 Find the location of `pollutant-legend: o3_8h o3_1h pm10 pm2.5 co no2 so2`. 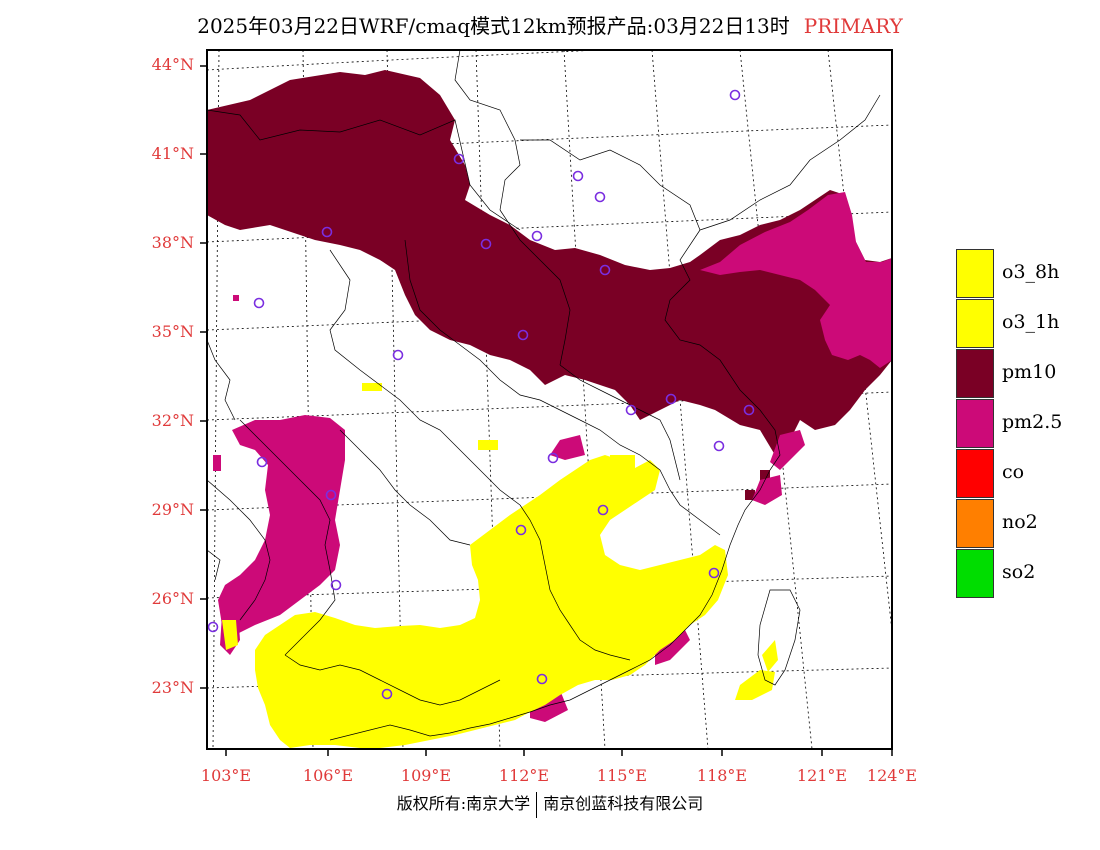

pollutant-legend: o3_8h o3_1h pm10 pm2.5 co no2 so2 is located at coordinates (1026, 424).